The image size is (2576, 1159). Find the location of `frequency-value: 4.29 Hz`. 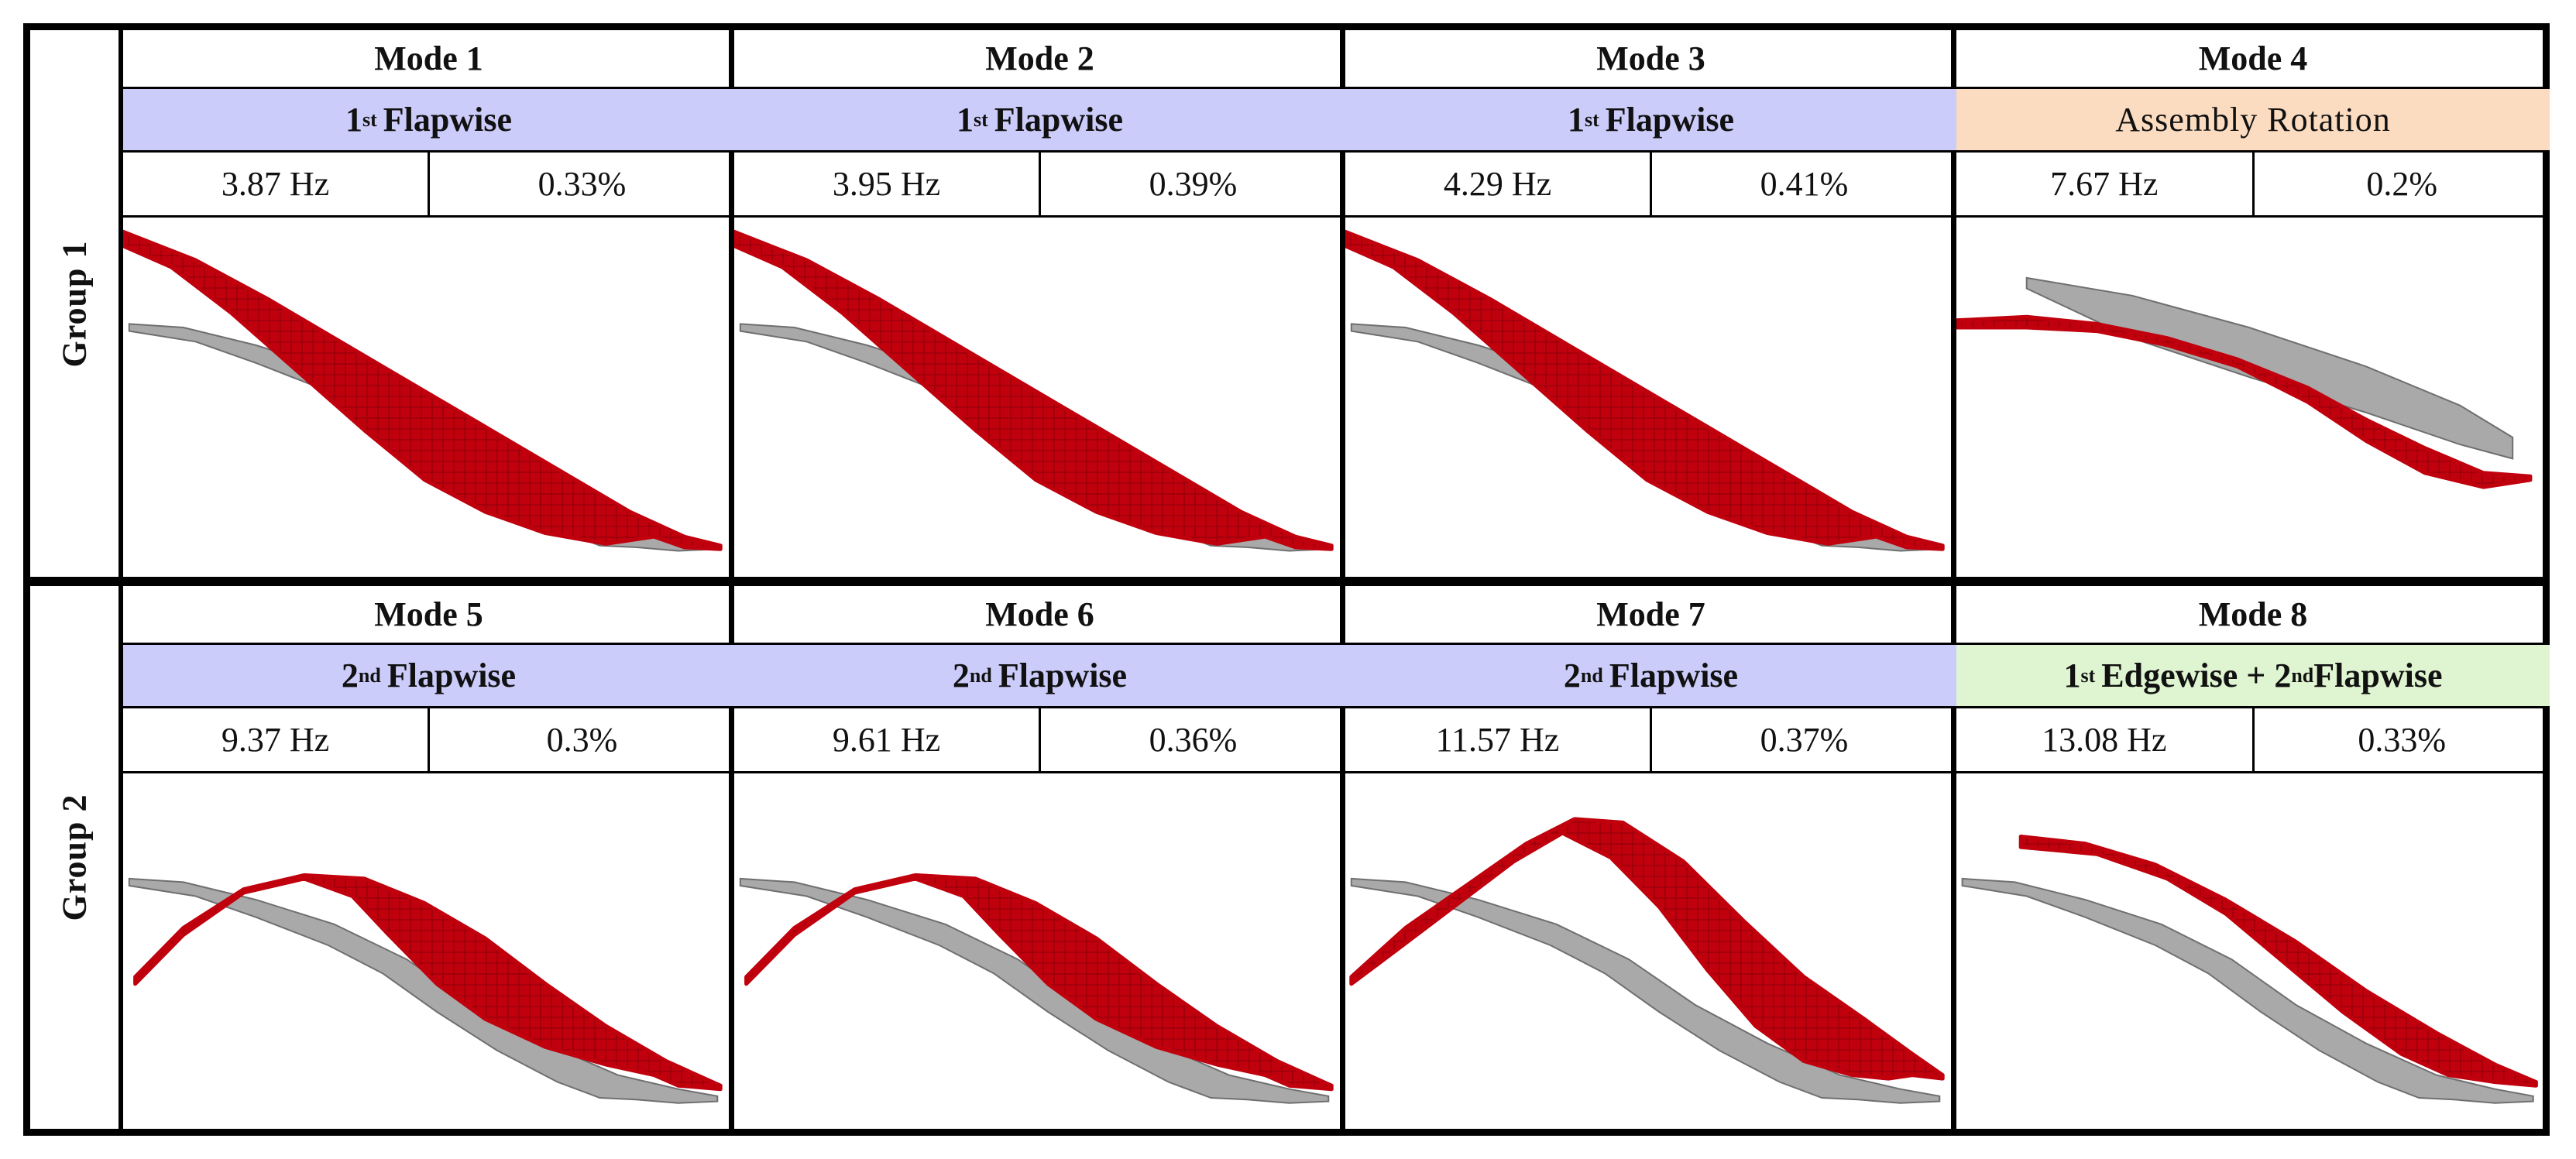

frequency-value: 4.29 Hz is located at coordinates (1498, 184).